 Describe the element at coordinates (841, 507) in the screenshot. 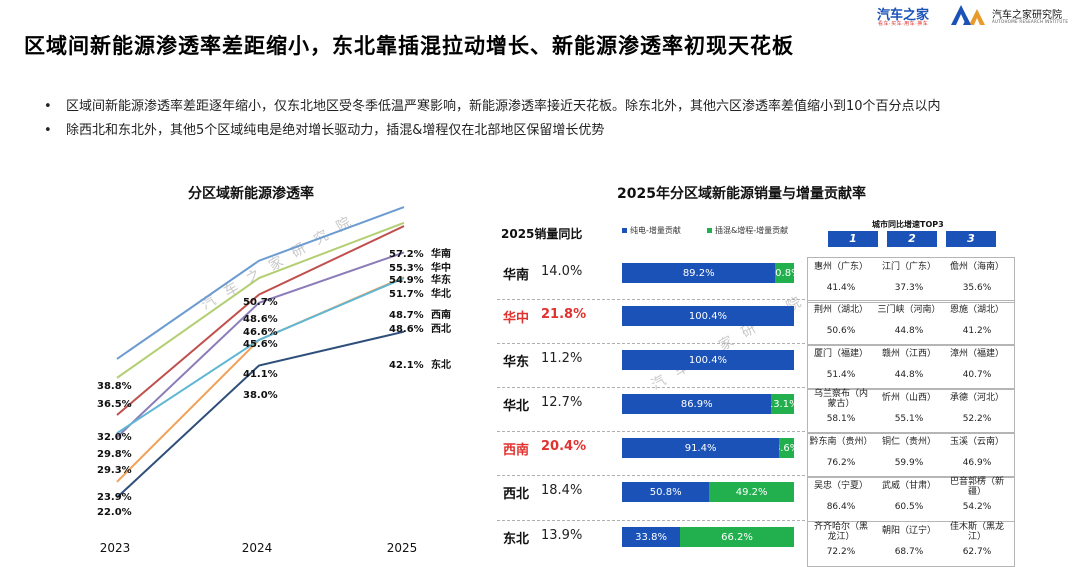

I see `city-growth-value: 86.4%` at that location.